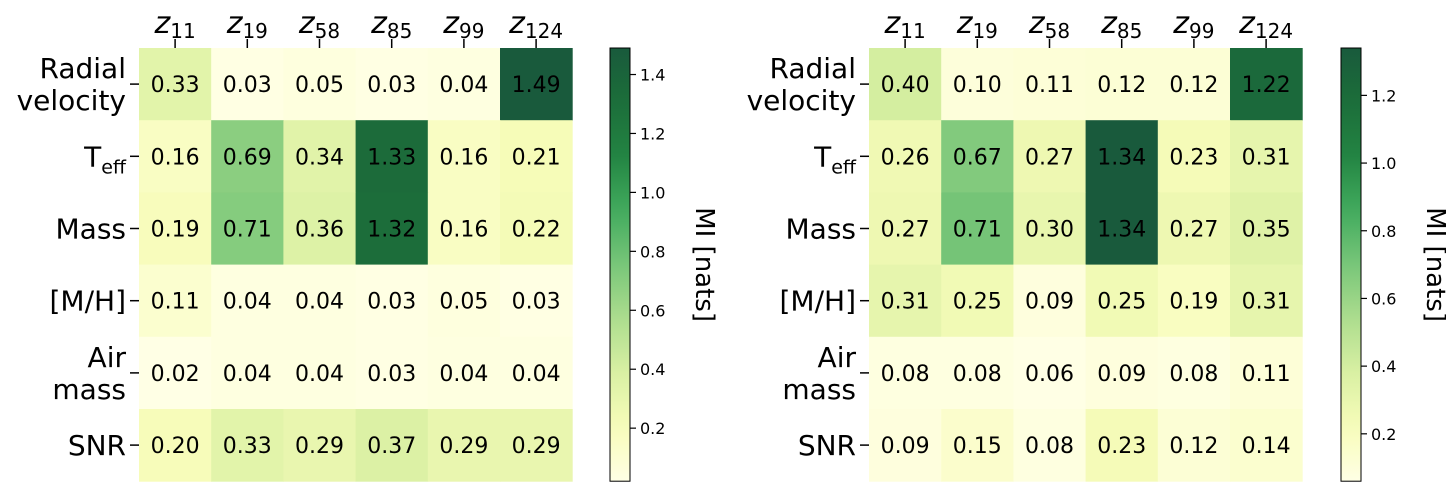 This screenshot has width=1446, height=491. I want to click on cell-value-label: 0.37, so click(391, 446).